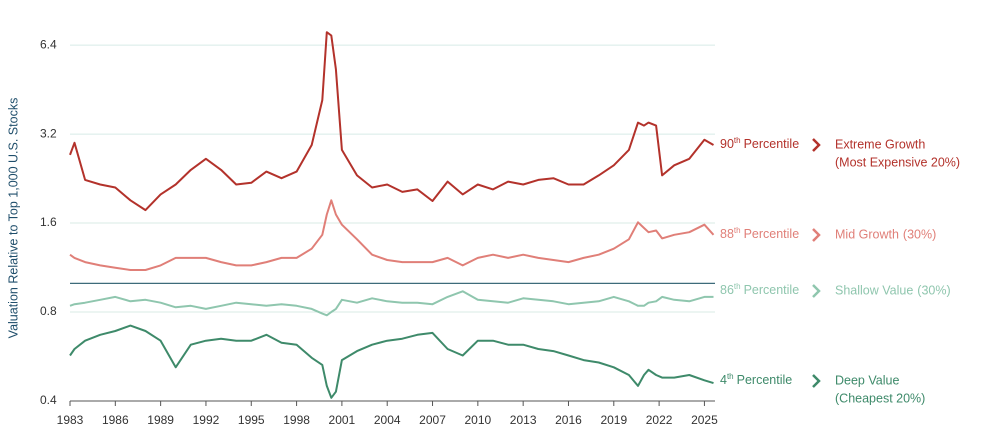  I want to click on x-tick-label: 2001, so click(342, 420).